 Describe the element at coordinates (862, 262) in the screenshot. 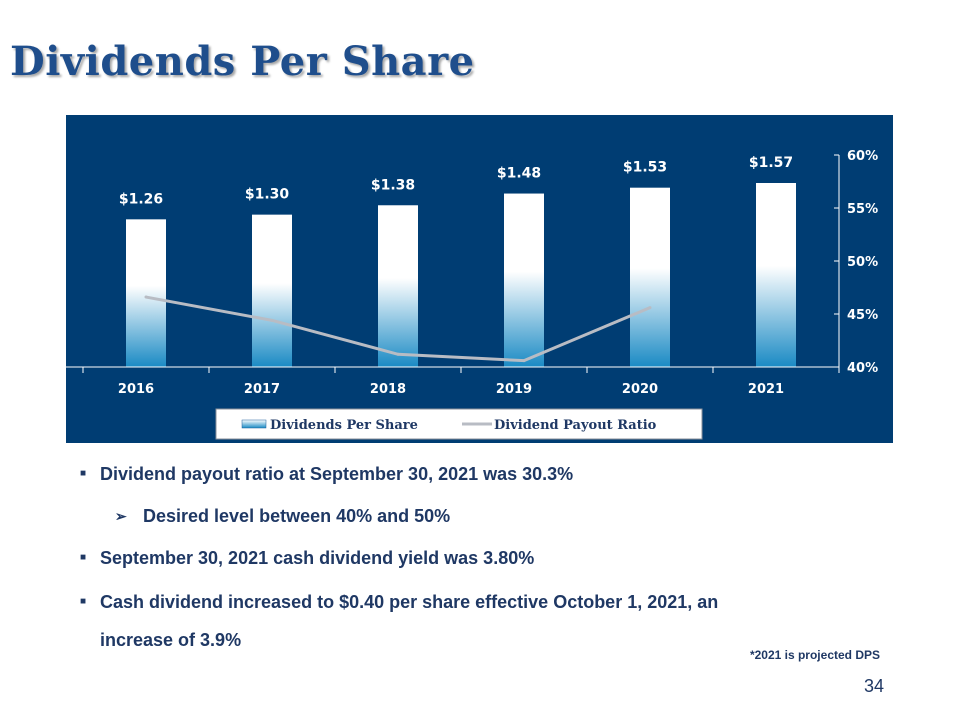

I see `y2-tick-label: 50%` at that location.